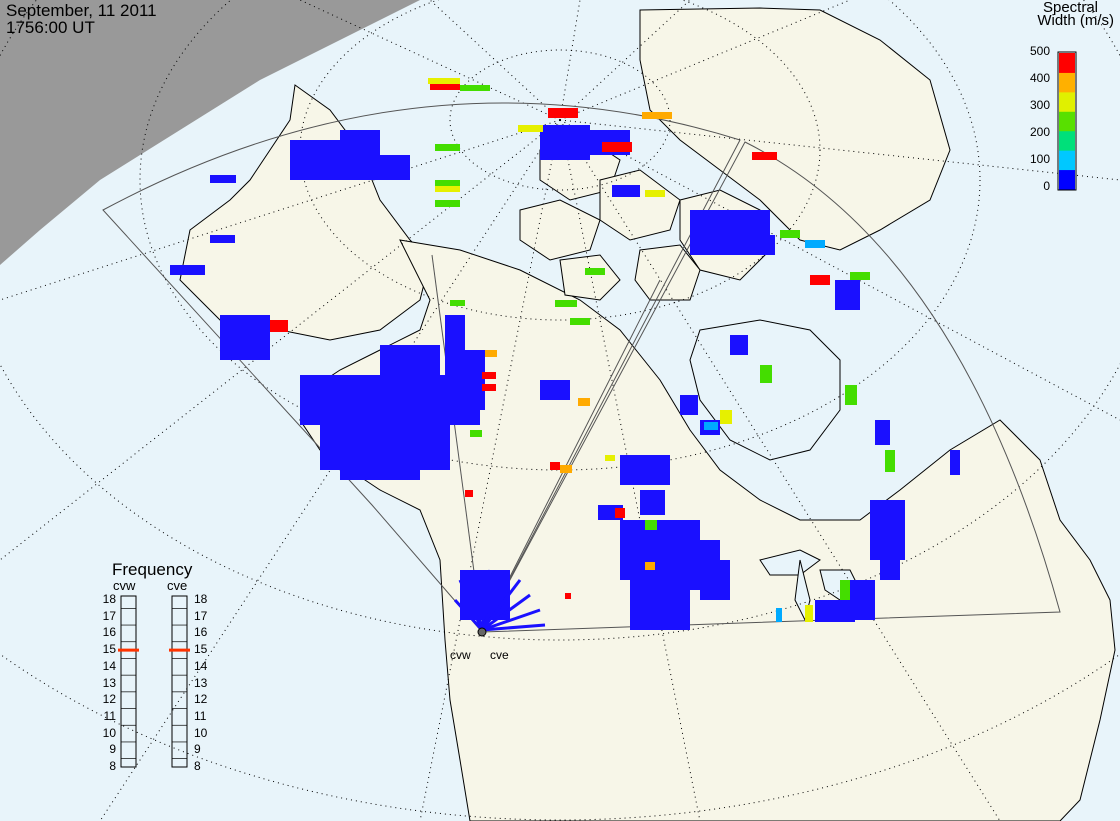 This screenshot has height=821, width=1120. What do you see at coordinates (1046, 186) in the screenshot?
I see `colorbar-tick-label: 0` at bounding box center [1046, 186].